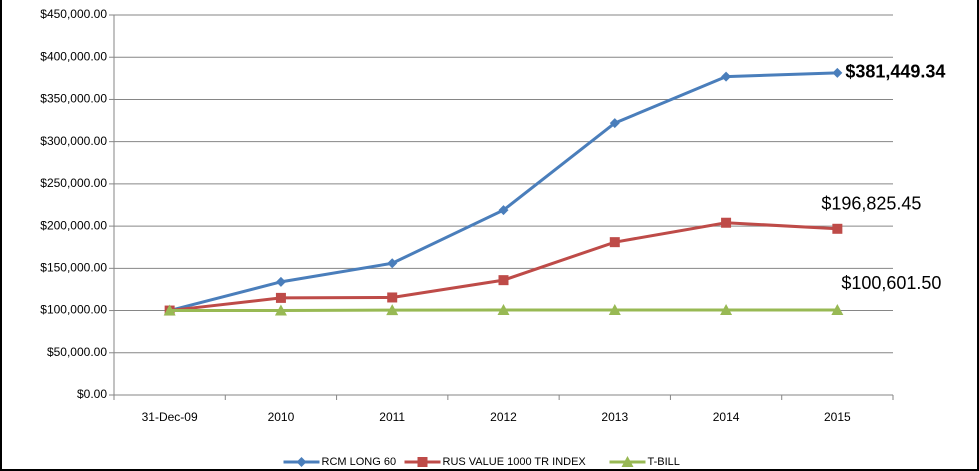  What do you see at coordinates (73, 56) in the screenshot?
I see `y-tick-label: $400,000.00` at bounding box center [73, 56].